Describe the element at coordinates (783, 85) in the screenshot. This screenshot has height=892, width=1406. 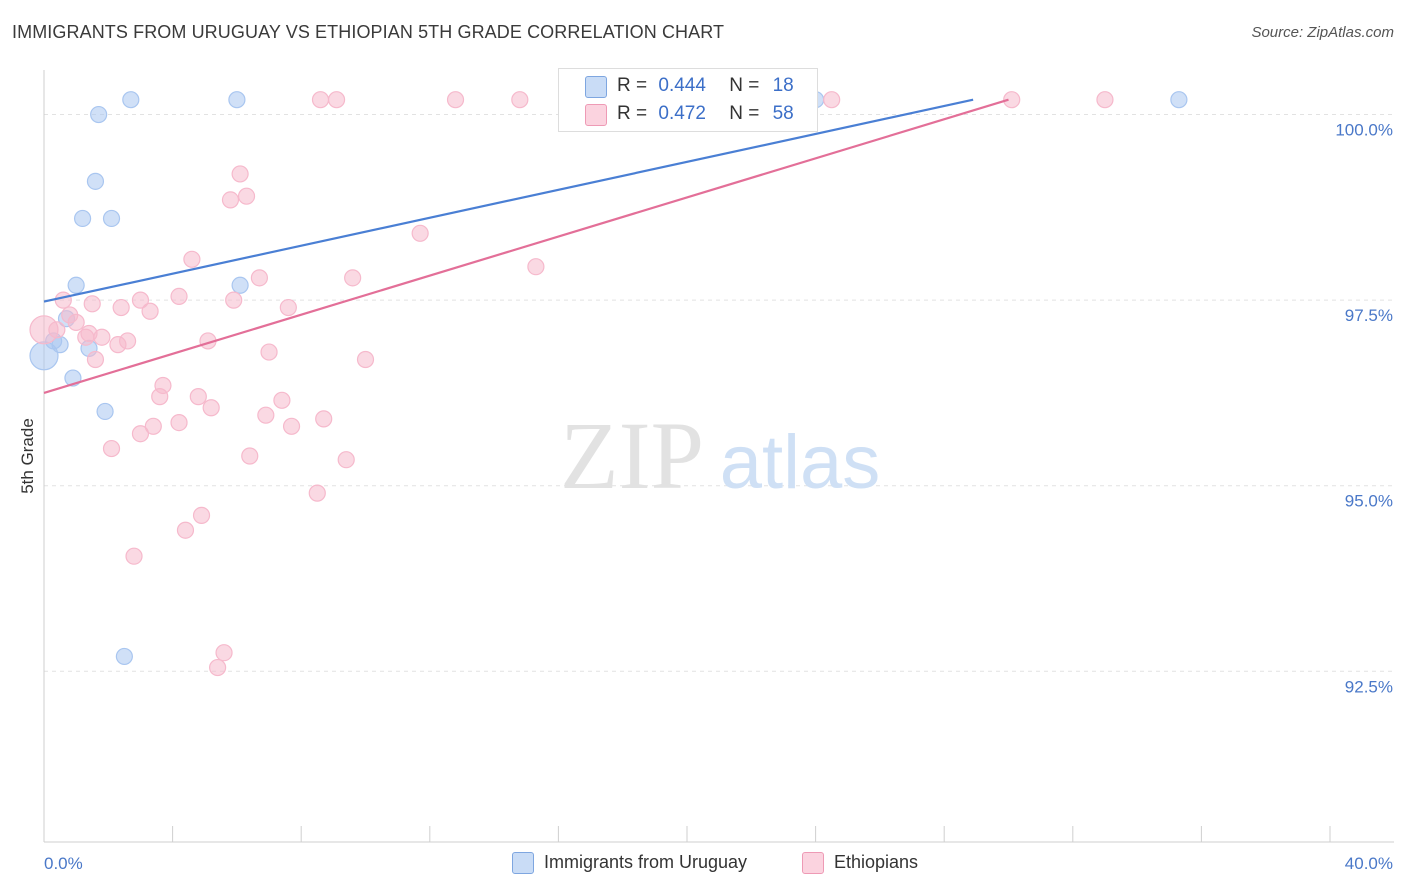
I see `n-value-uruguay: 18` at that location.